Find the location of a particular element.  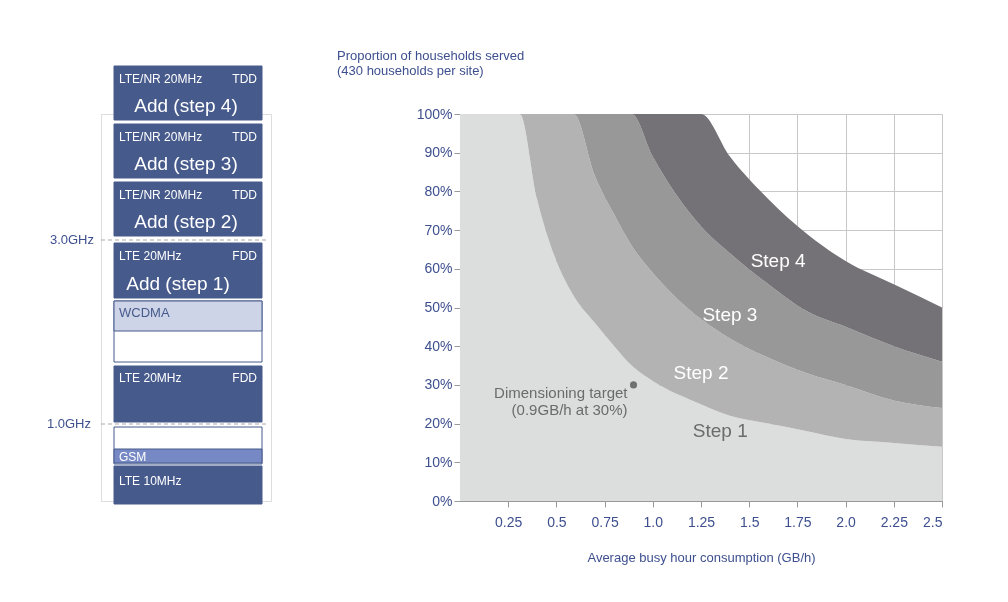

x-tick-label: 2.0 is located at coordinates (846, 521).